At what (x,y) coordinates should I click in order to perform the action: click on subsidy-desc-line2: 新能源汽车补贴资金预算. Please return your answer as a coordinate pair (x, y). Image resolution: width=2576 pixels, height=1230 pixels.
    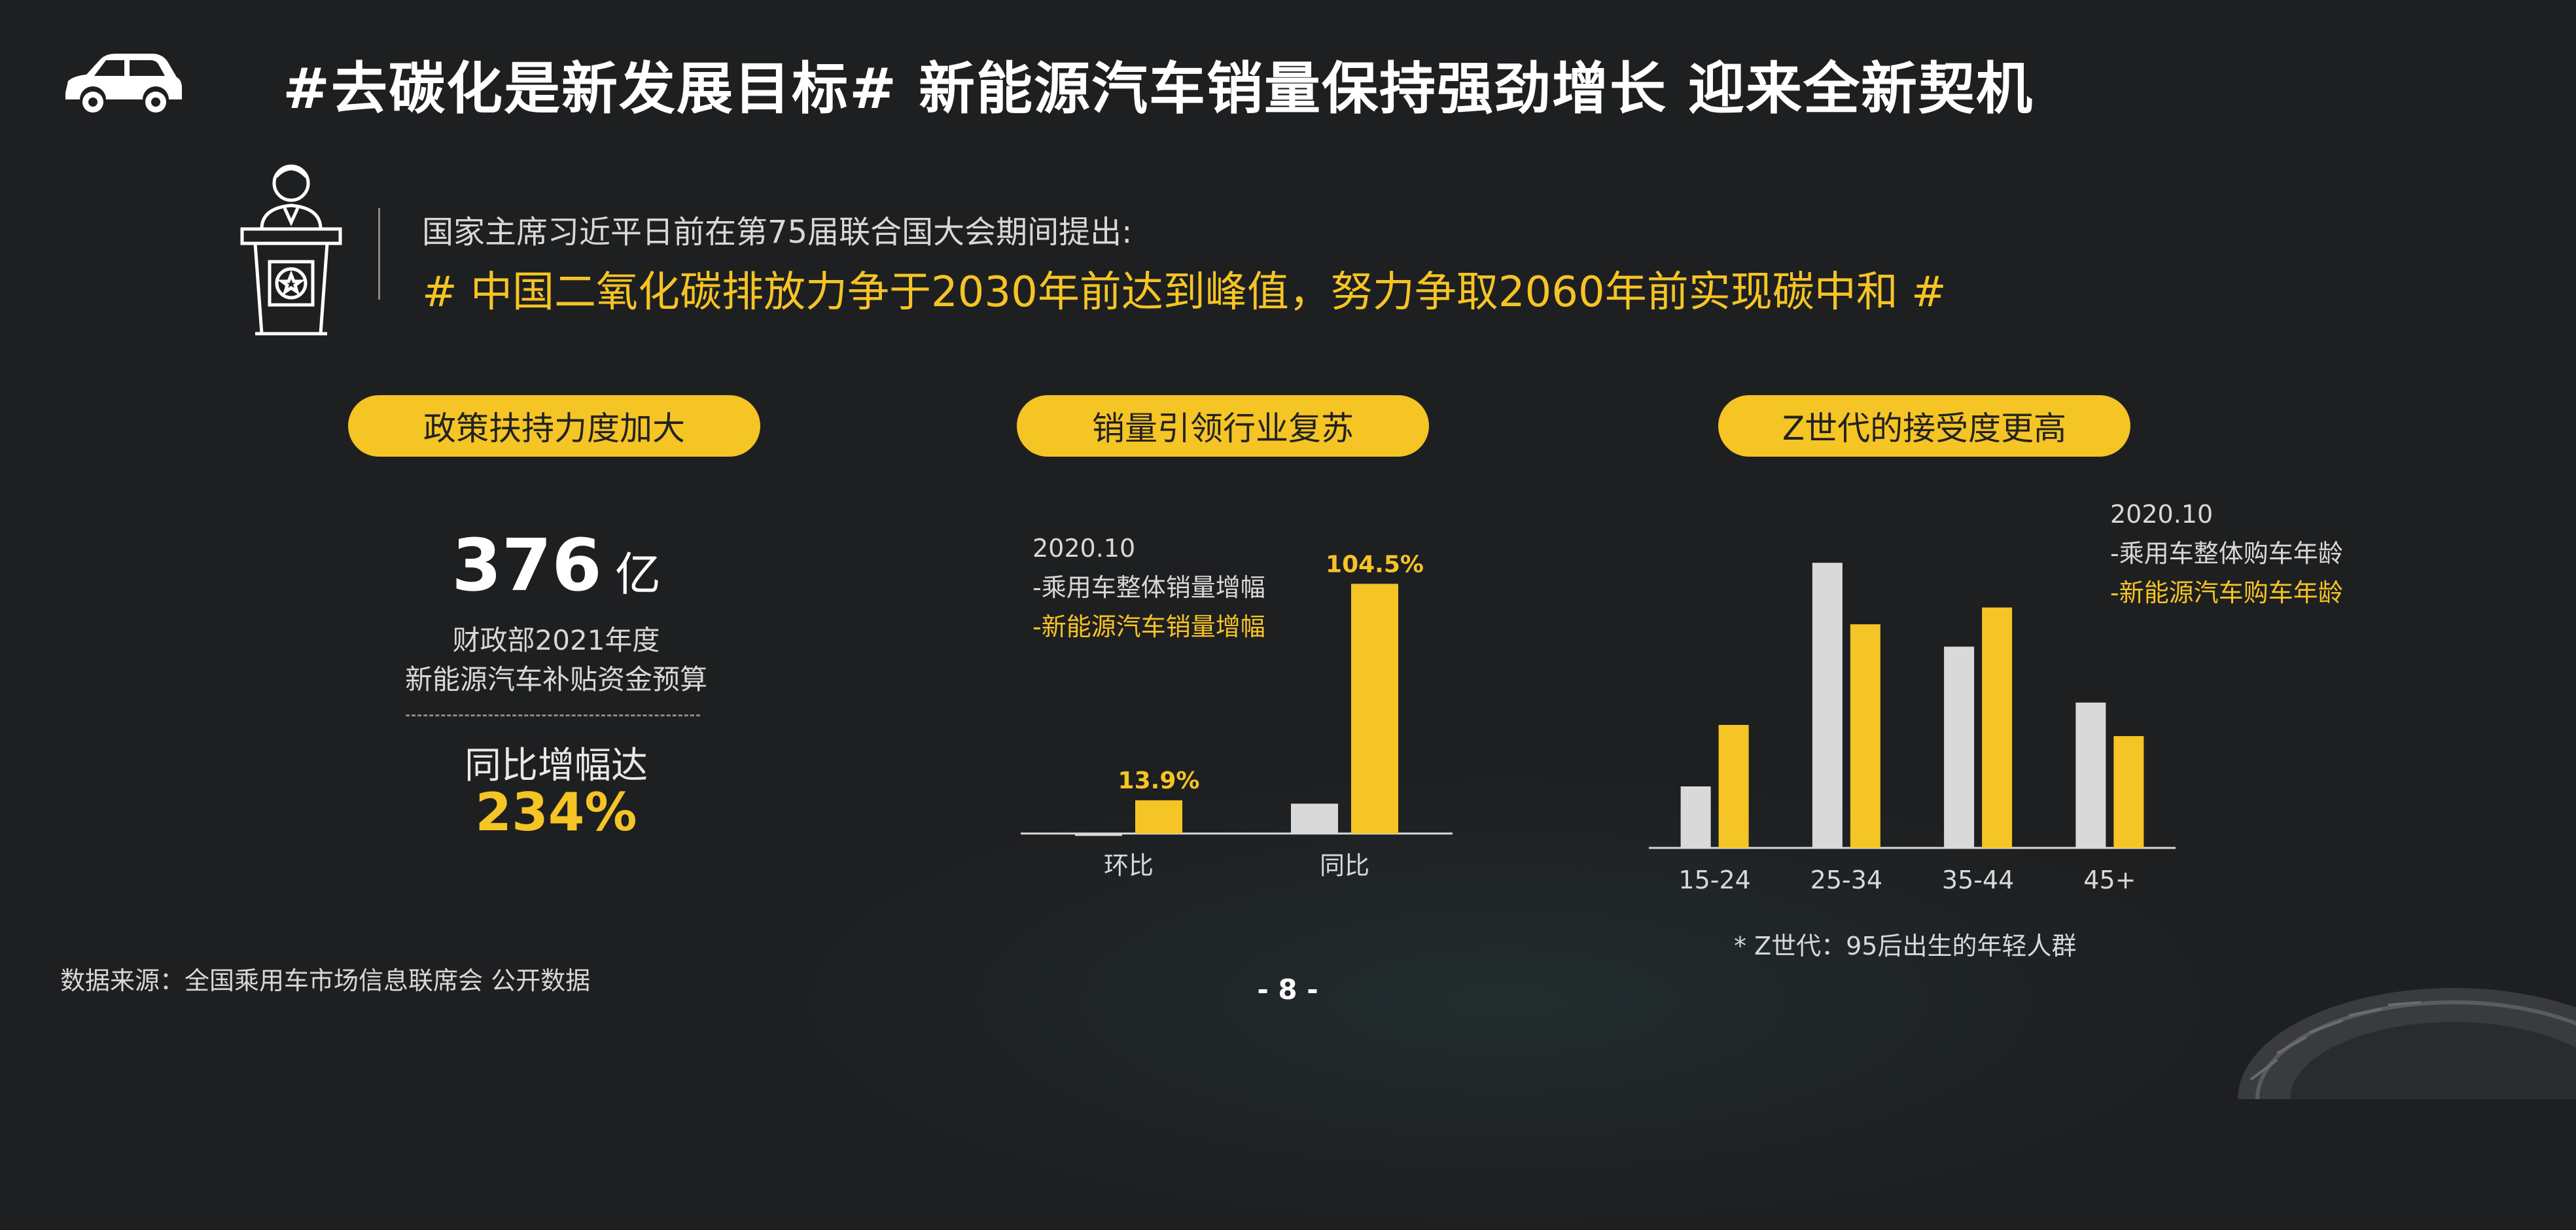
    Looking at the image, I should click on (555, 679).